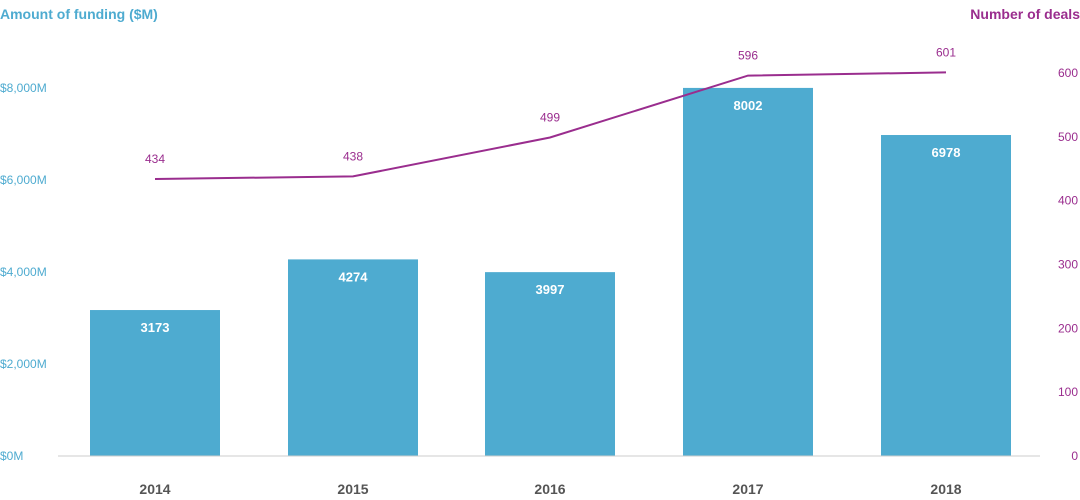 This screenshot has width=1080, height=500. I want to click on right-tick-label: 400, so click(1068, 201).